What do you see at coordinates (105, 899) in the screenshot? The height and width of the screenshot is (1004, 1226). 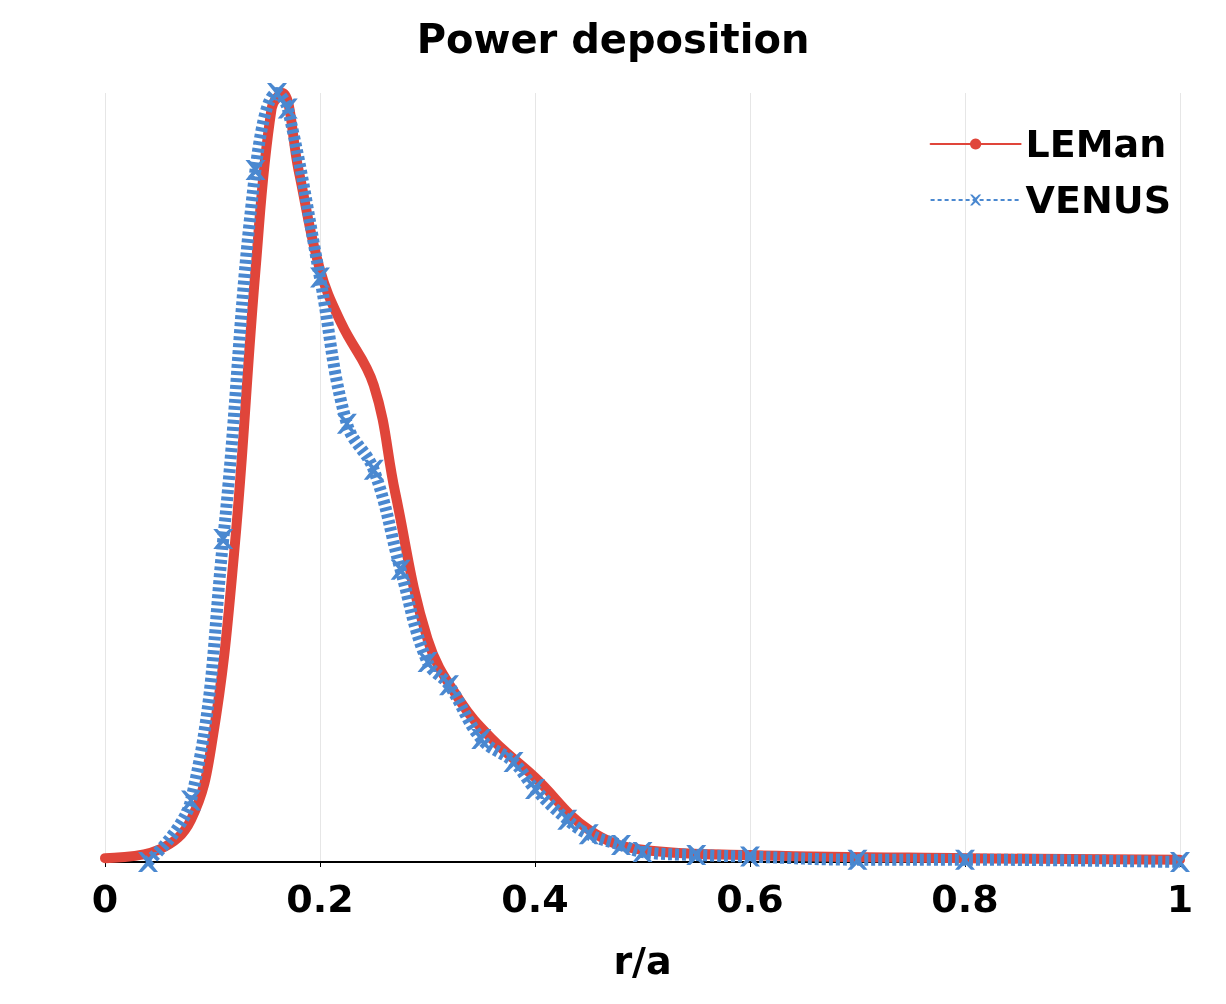 I see `x-tick-label: 0` at bounding box center [105, 899].